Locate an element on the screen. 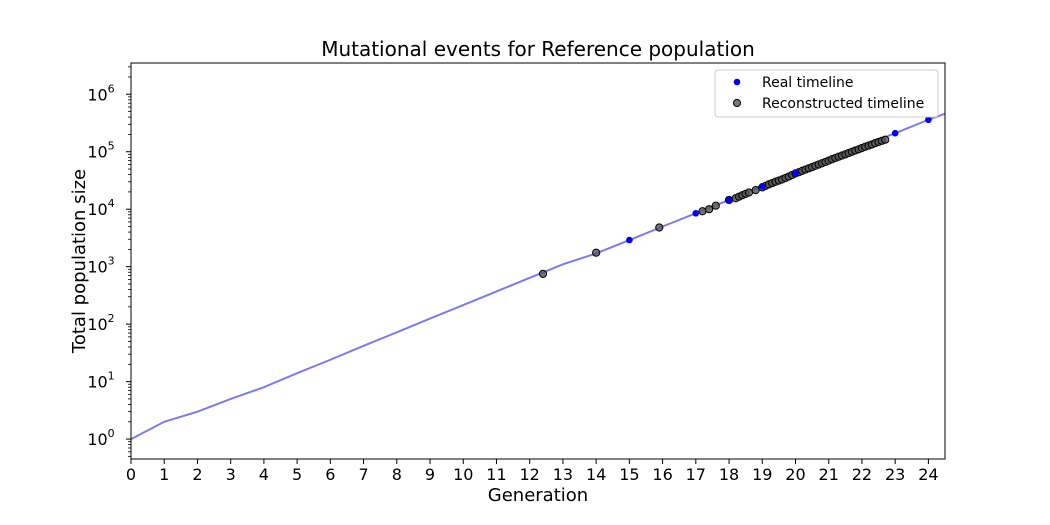 The width and height of the screenshot is (1050, 525). x-tick-label: 19 is located at coordinates (762, 474).